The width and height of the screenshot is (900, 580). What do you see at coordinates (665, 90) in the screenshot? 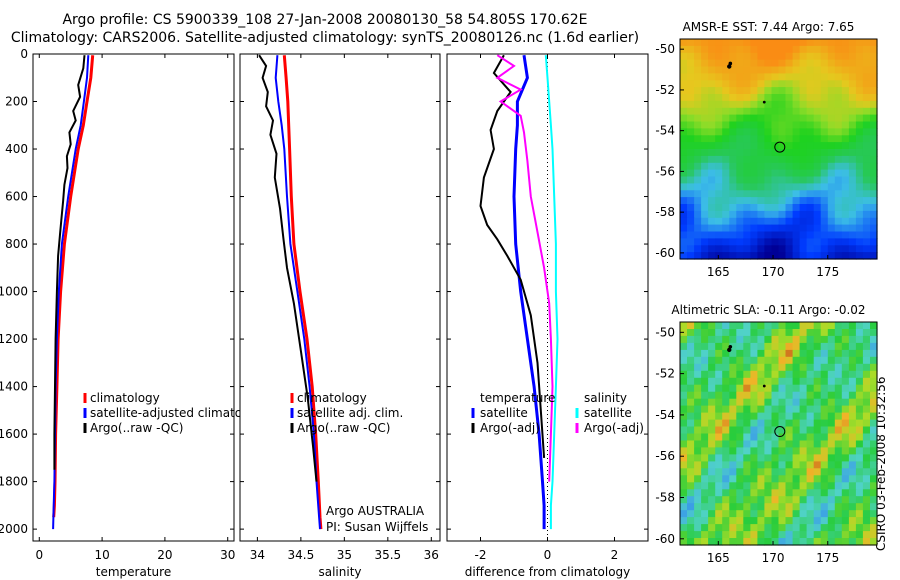
I see `y-tick-label: -52` at bounding box center [665, 90].